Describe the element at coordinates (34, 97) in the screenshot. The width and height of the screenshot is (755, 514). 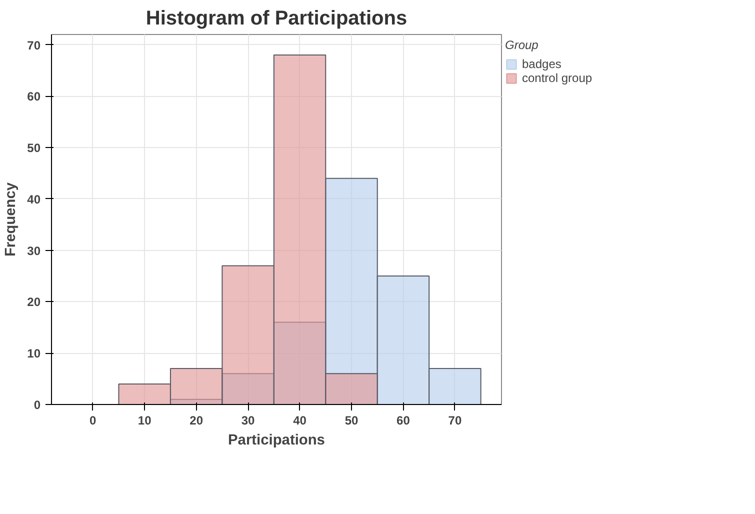
I see `y-tick-label: 60` at that location.